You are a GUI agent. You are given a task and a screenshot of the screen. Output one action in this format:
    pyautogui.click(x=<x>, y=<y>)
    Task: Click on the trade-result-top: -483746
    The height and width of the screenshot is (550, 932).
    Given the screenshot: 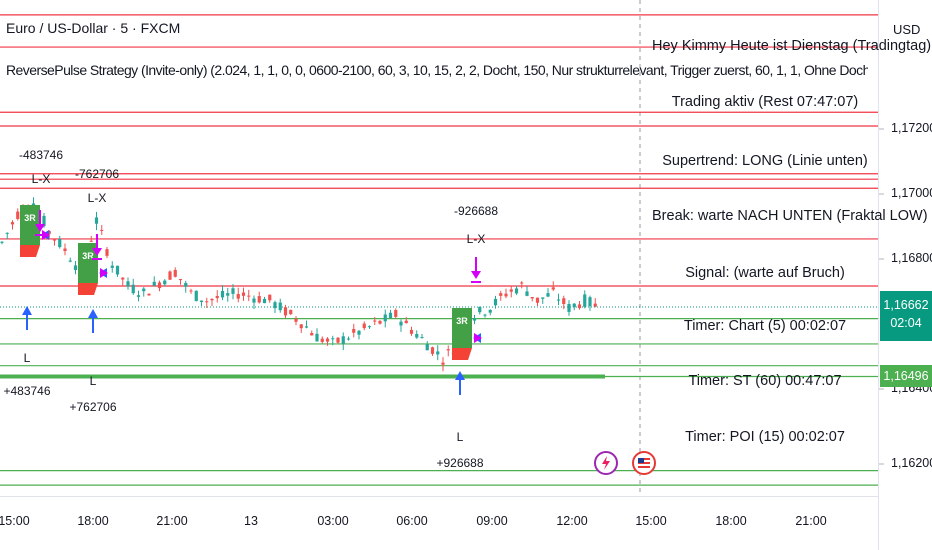 What is the action you would take?
    pyautogui.click(x=41, y=155)
    